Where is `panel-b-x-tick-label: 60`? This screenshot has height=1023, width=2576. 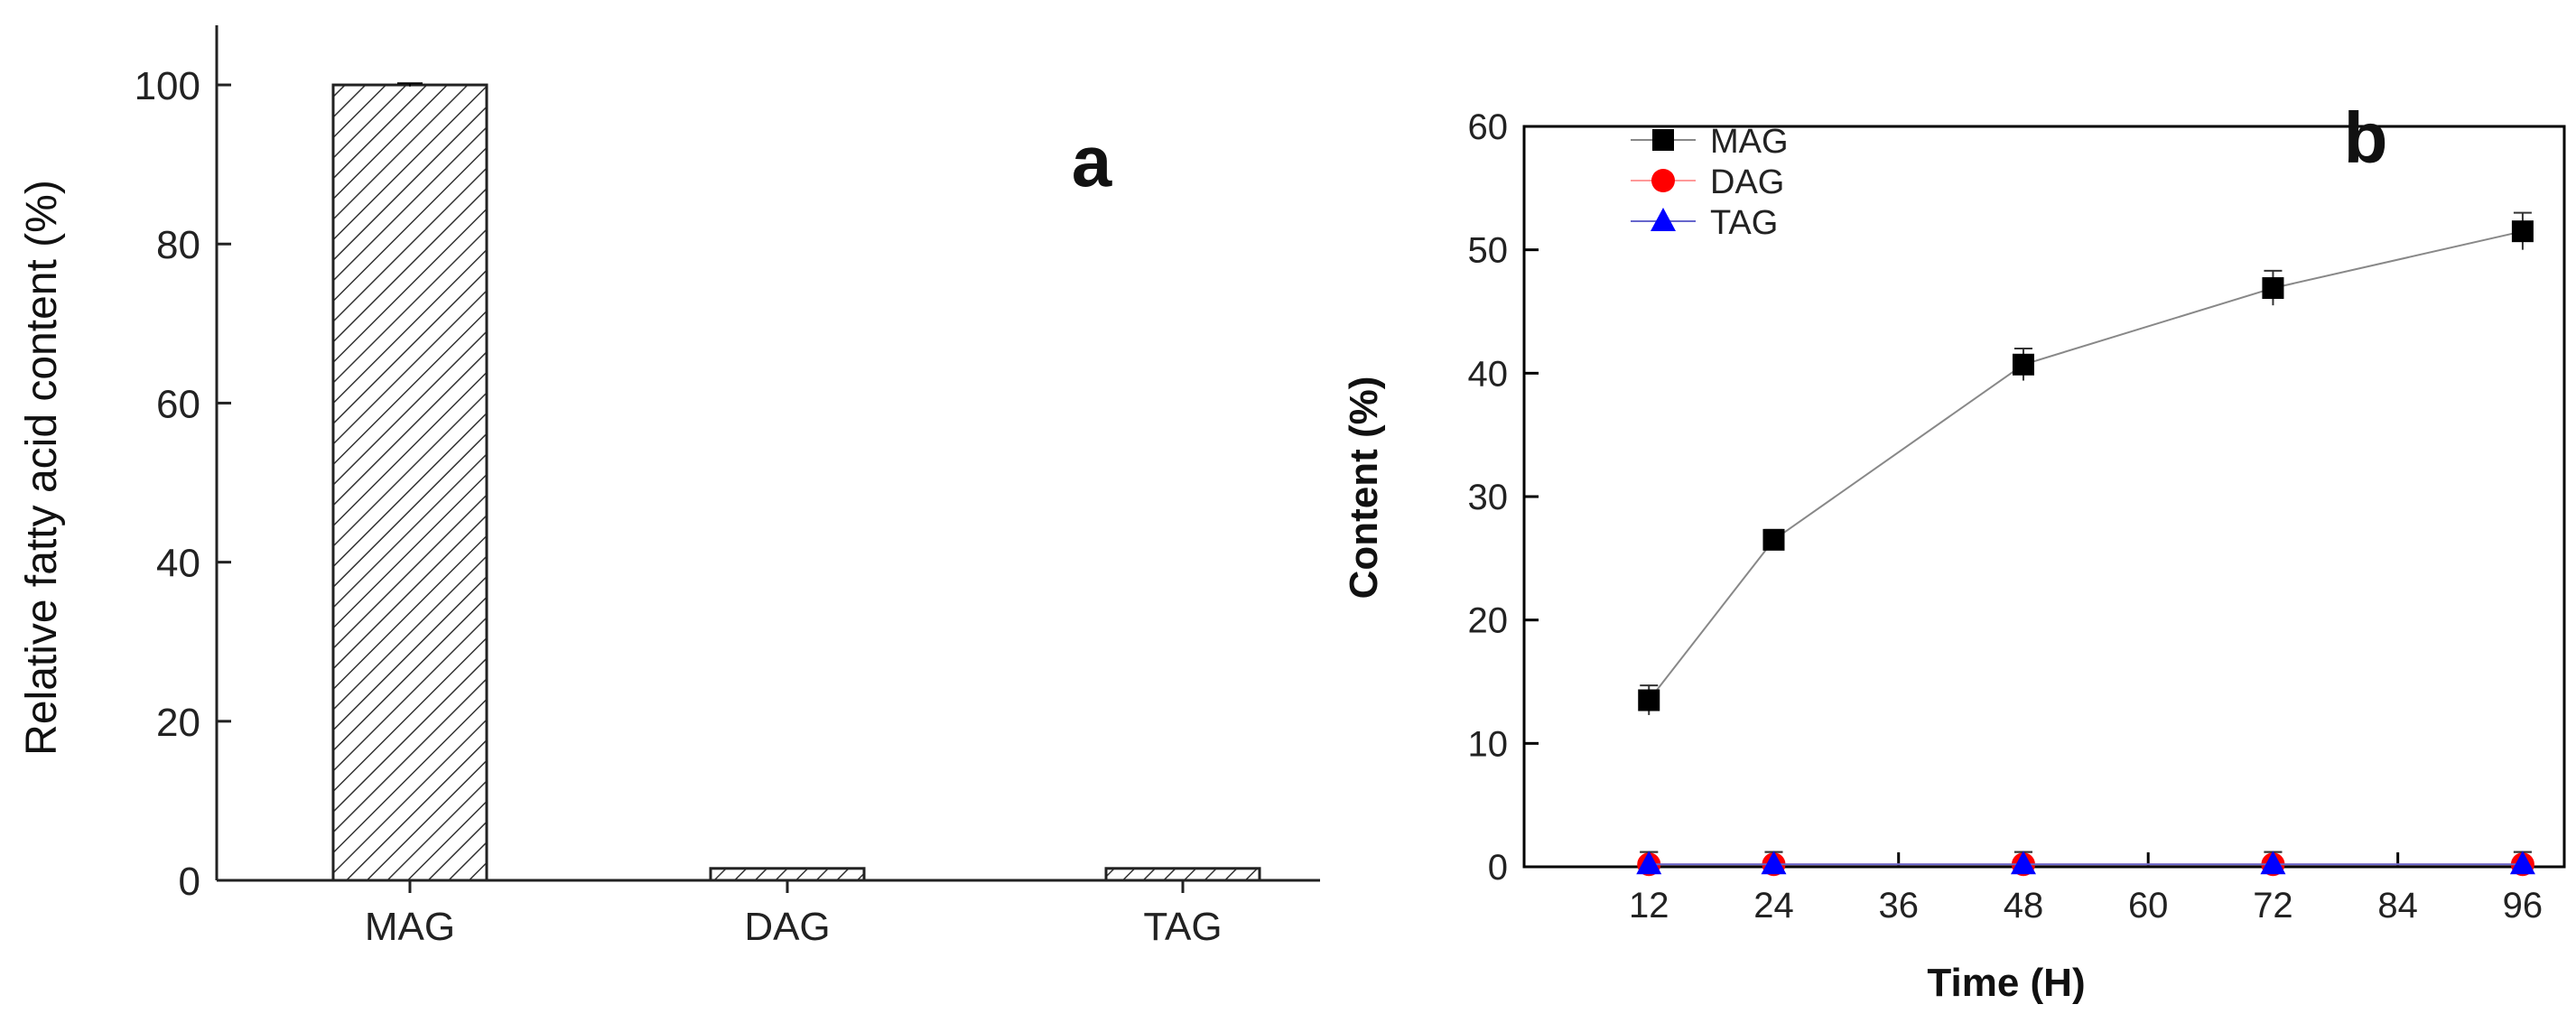
panel-b-x-tick-label: 60 is located at coordinates (2148, 905).